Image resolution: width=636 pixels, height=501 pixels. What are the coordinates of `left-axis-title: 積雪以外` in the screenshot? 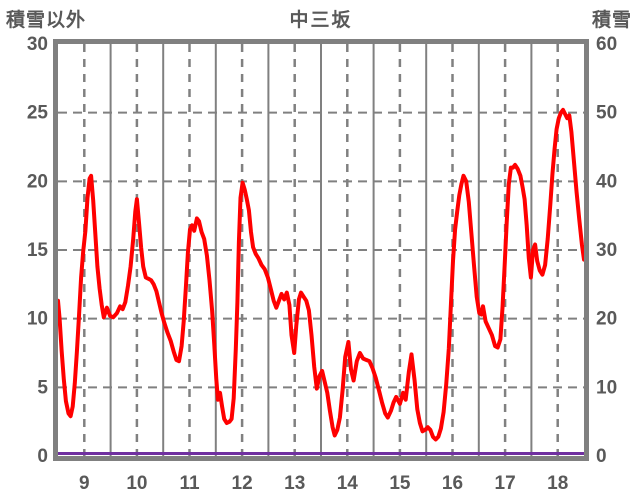 It's located at (46, 20).